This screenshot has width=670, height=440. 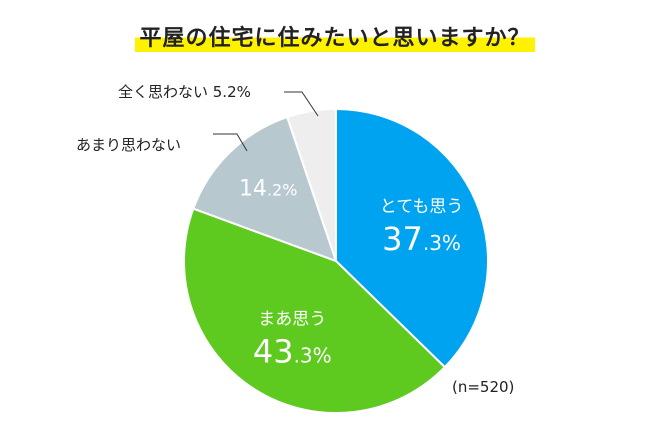 I want to click on sample-size-note: (n=520), so click(x=483, y=387).